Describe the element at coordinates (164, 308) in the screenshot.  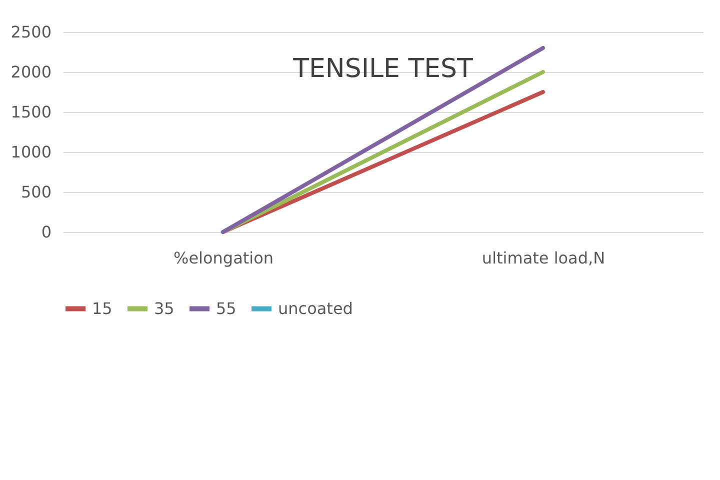
I see `legend-label: 35` at that location.